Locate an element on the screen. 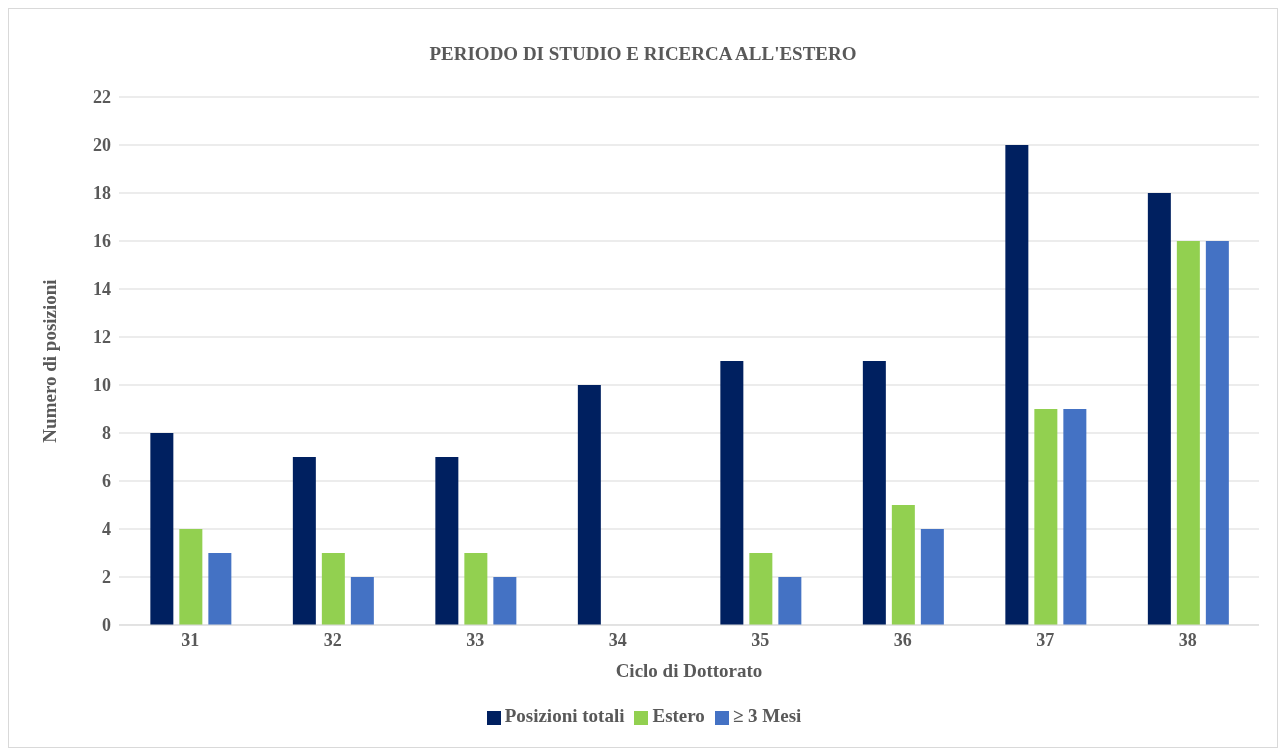 The width and height of the screenshot is (1285, 756). y-tick-label: 14 is located at coordinates (102, 289).